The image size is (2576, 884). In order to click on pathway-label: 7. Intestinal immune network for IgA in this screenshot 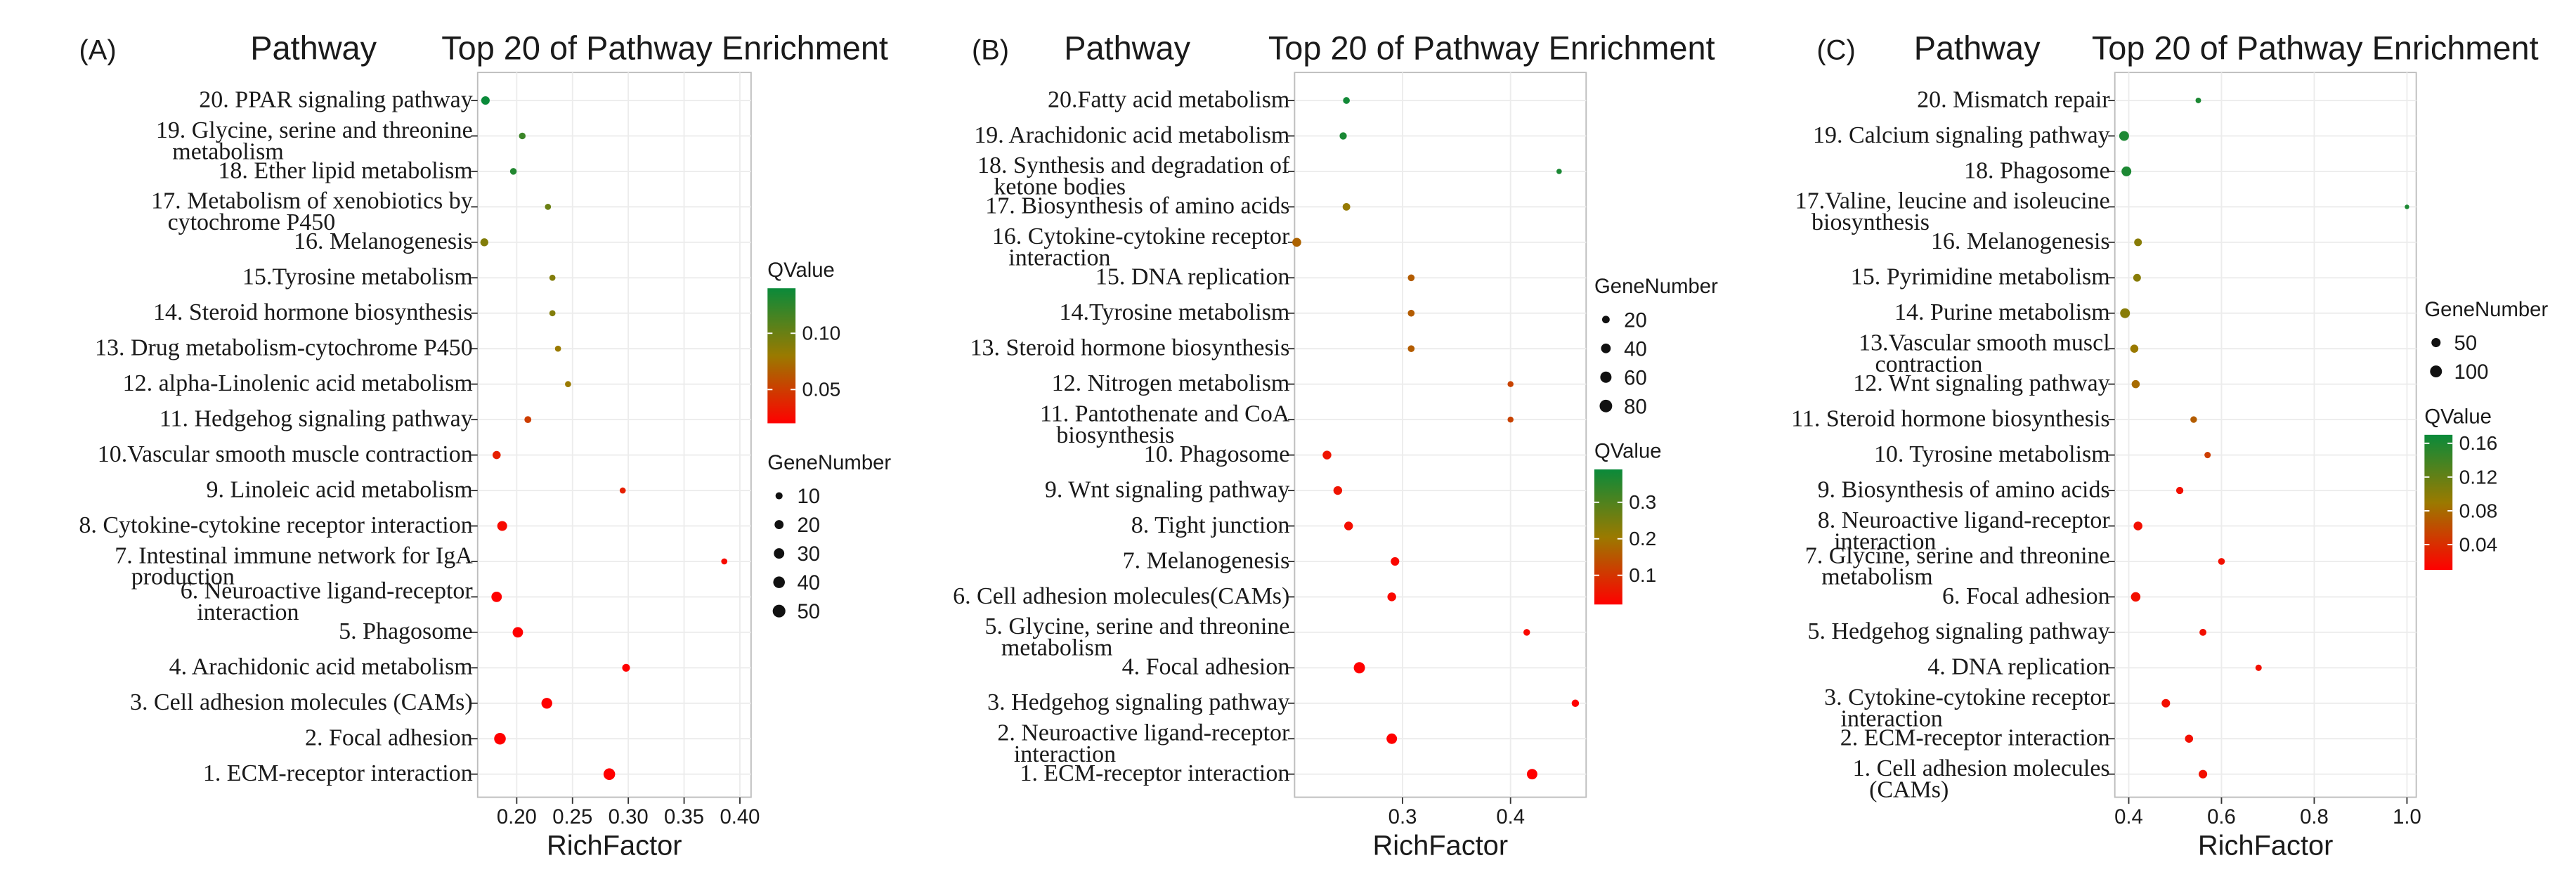, I will do `click(294, 555)`.